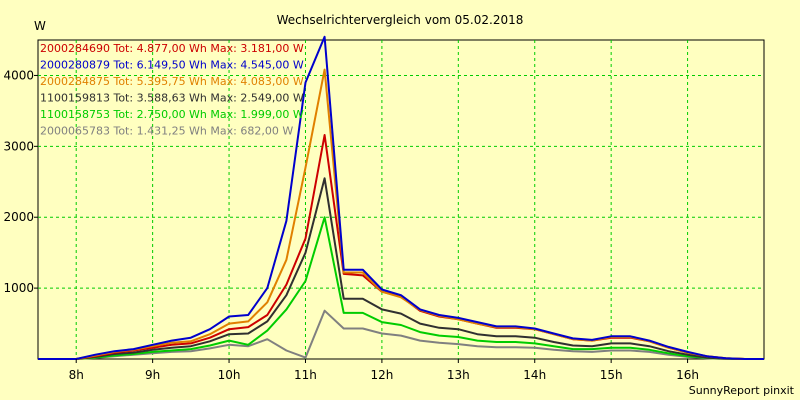 The image size is (800, 400). Describe the element at coordinates (381, 375) in the screenshot. I see `x-tick-label: 12h` at that location.